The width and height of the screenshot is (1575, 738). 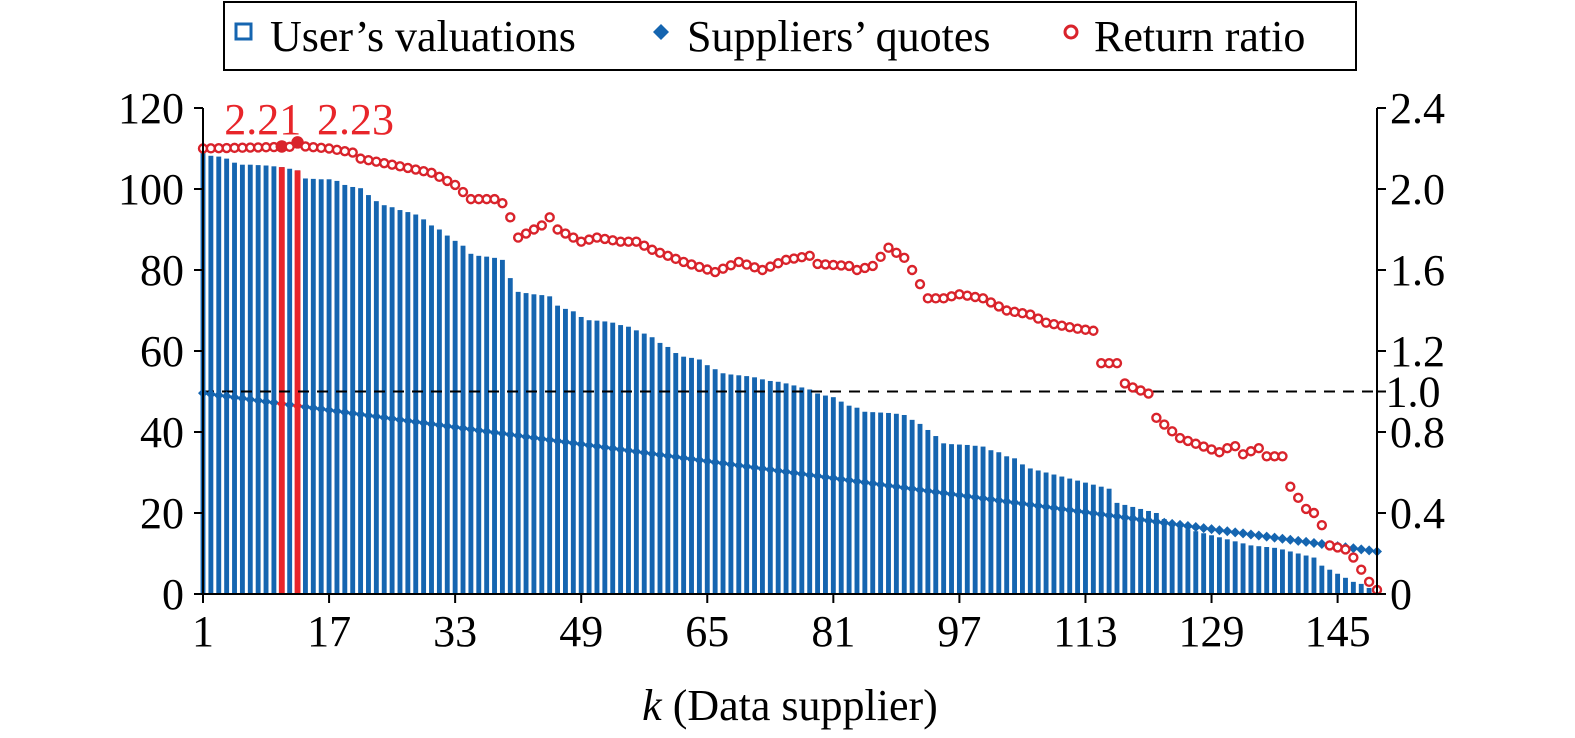 What do you see at coordinates (707, 631) in the screenshot?
I see `x-tick-label: 65` at bounding box center [707, 631].